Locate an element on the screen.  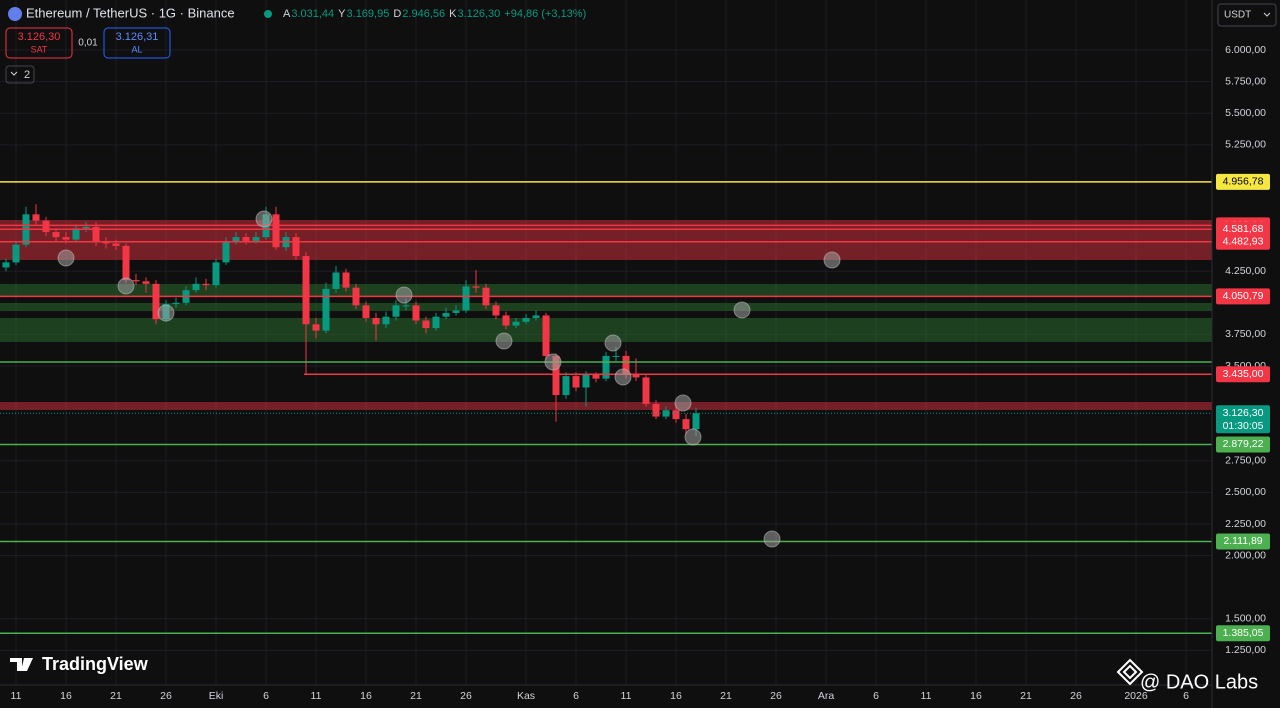
y-tick-label: 2.000,00 is located at coordinates (1245, 555).